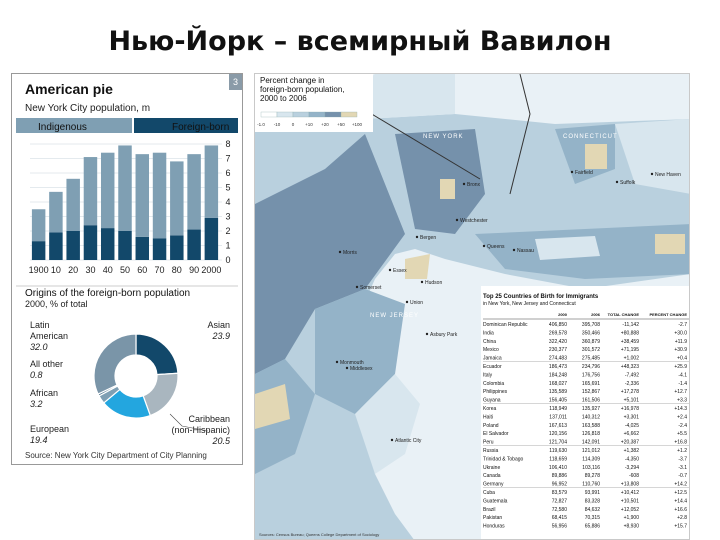 The width and height of the screenshot is (720, 540). Describe the element at coordinates (62, 127) in the screenshot. I see `legend-label-indigenous: Indigenous` at that location.